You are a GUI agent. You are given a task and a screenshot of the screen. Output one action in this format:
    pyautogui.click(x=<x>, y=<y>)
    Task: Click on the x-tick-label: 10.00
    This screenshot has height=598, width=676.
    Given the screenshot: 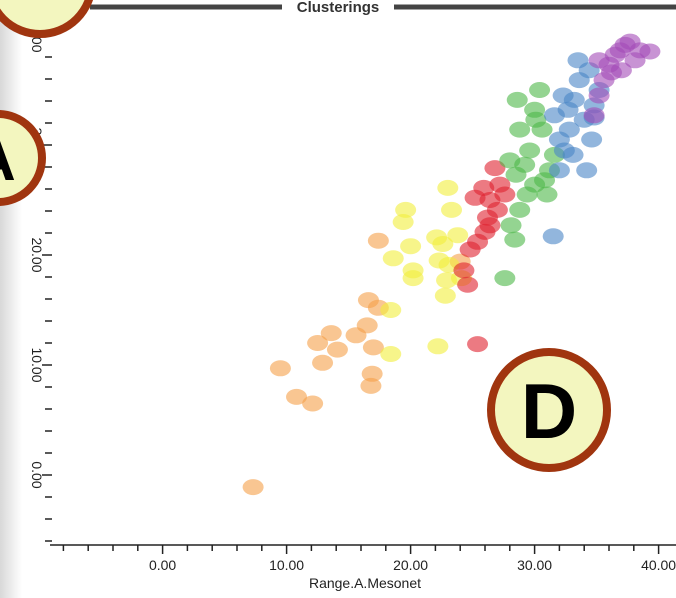 What is the action you would take?
    pyautogui.click(x=286, y=565)
    